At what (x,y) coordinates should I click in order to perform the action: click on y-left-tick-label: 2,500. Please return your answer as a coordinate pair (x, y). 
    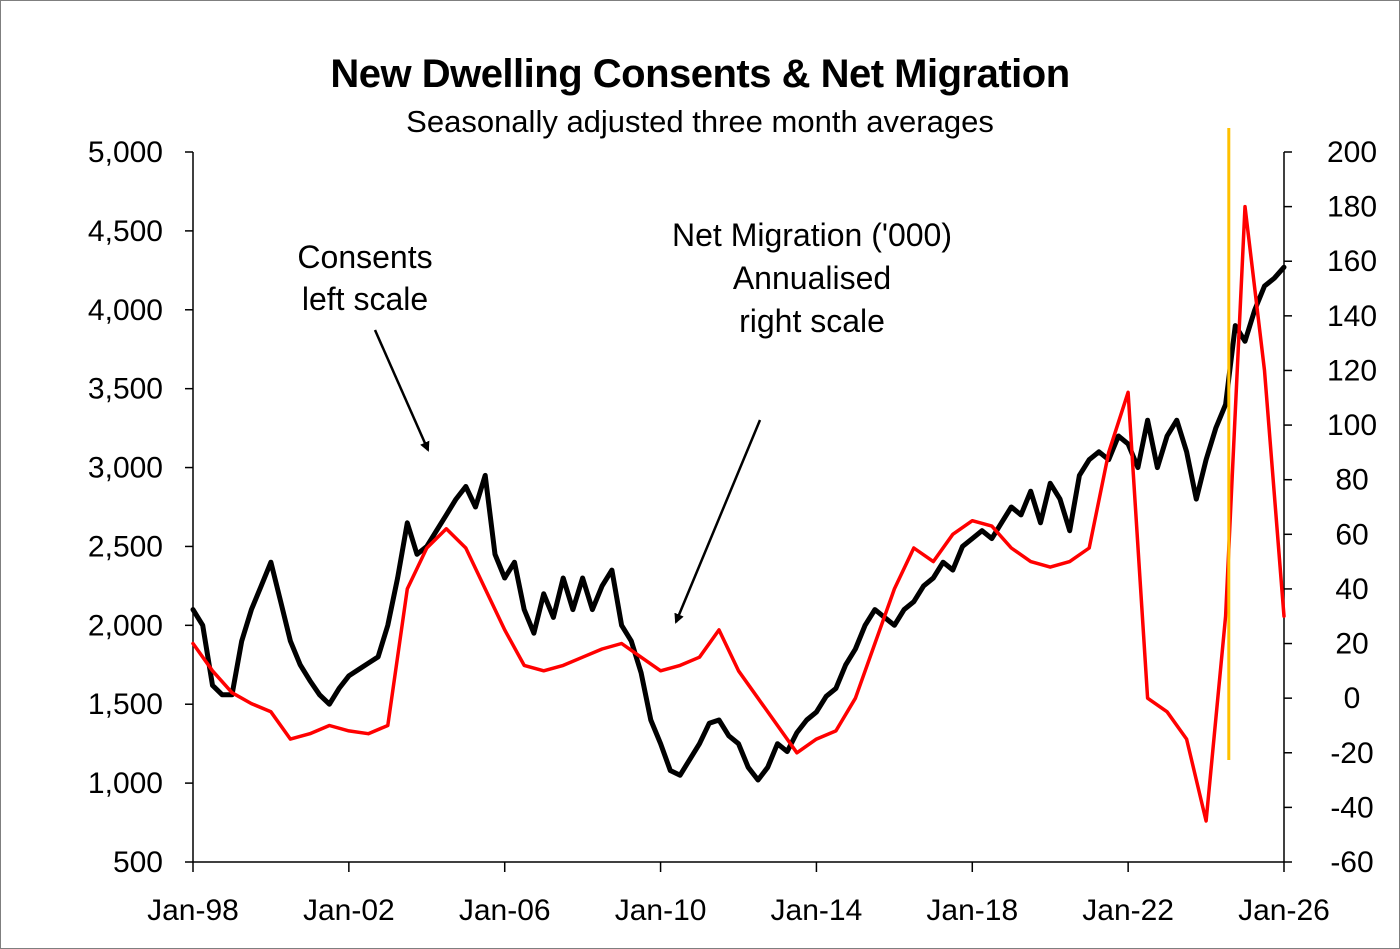
    Looking at the image, I should click on (125, 546).